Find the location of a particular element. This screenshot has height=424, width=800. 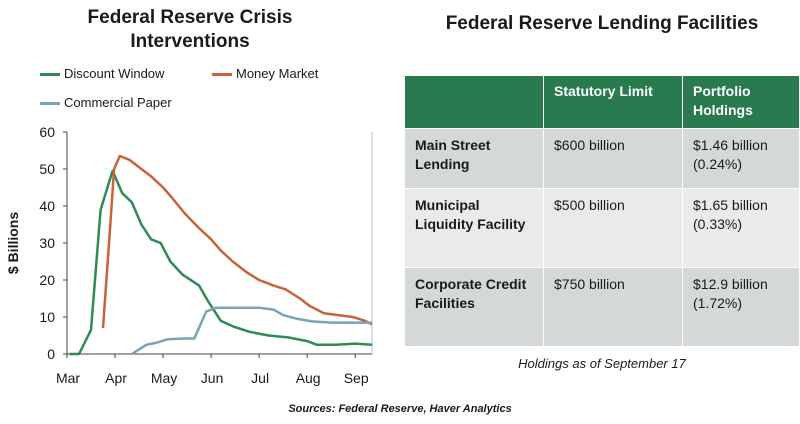

legend-item-money-market: Money Market is located at coordinates (265, 74).